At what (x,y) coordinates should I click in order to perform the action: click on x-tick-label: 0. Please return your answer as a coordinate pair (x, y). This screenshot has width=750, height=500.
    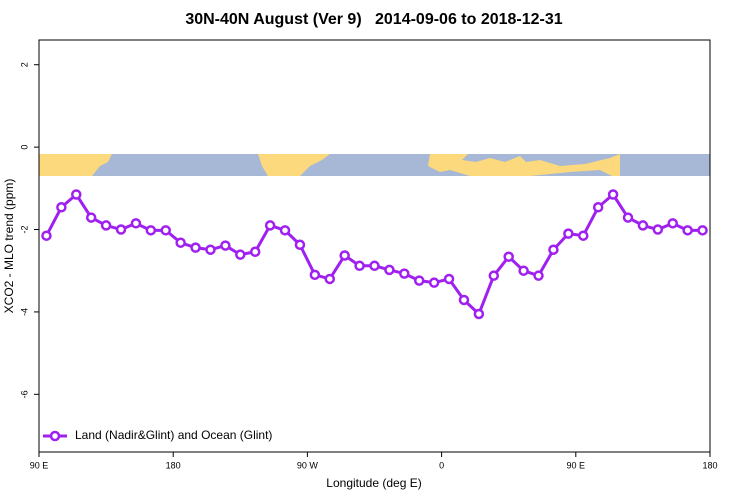
    Looking at the image, I should click on (441, 465).